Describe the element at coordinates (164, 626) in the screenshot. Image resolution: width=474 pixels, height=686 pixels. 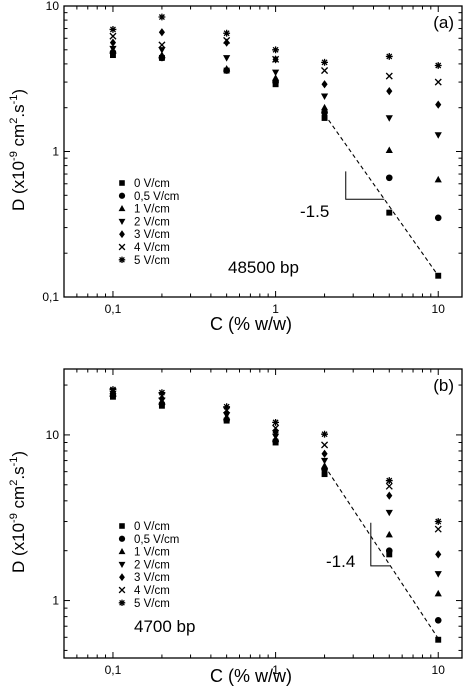
I see `fragment-size-label: 4700 bp` at that location.